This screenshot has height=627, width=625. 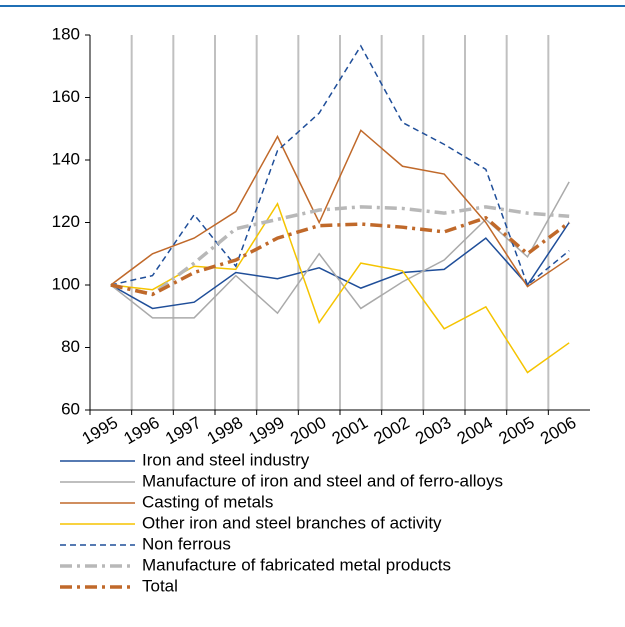 I want to click on x-tick-label: 2002, so click(x=391, y=430).